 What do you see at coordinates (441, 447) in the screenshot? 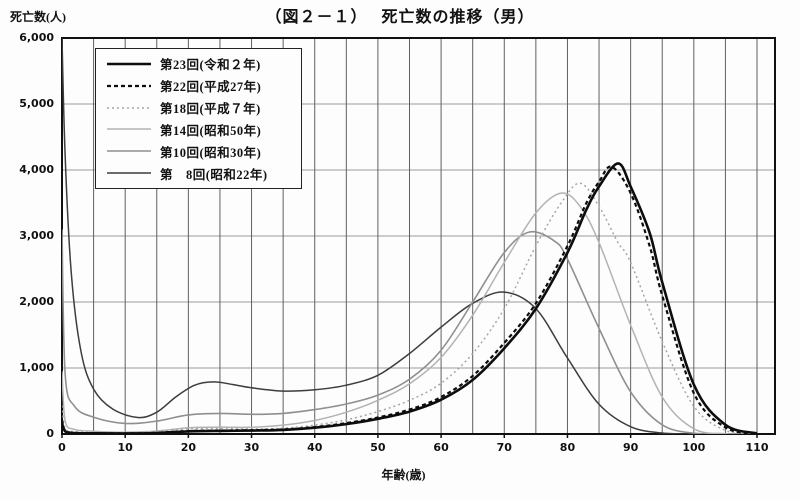
I see `x-tick-label: 60` at bounding box center [441, 447].